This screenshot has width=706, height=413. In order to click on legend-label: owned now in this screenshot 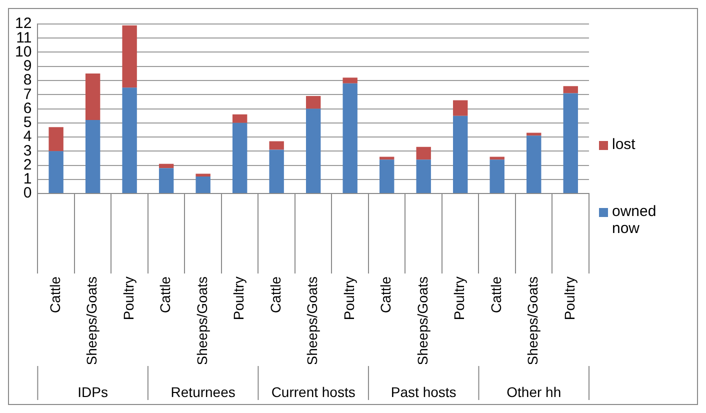, I will do `click(635, 220)`.